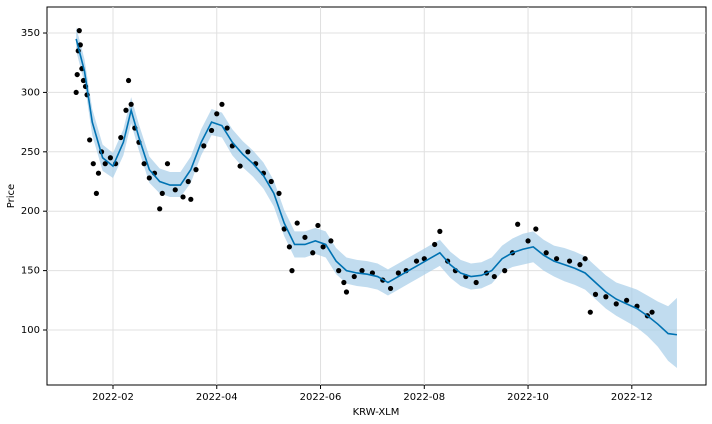 Image resolution: width=712 pixels, height=424 pixels. What do you see at coordinates (424, 397) in the screenshot?
I see `x-tick-label: 2022-08` at bounding box center [424, 397].